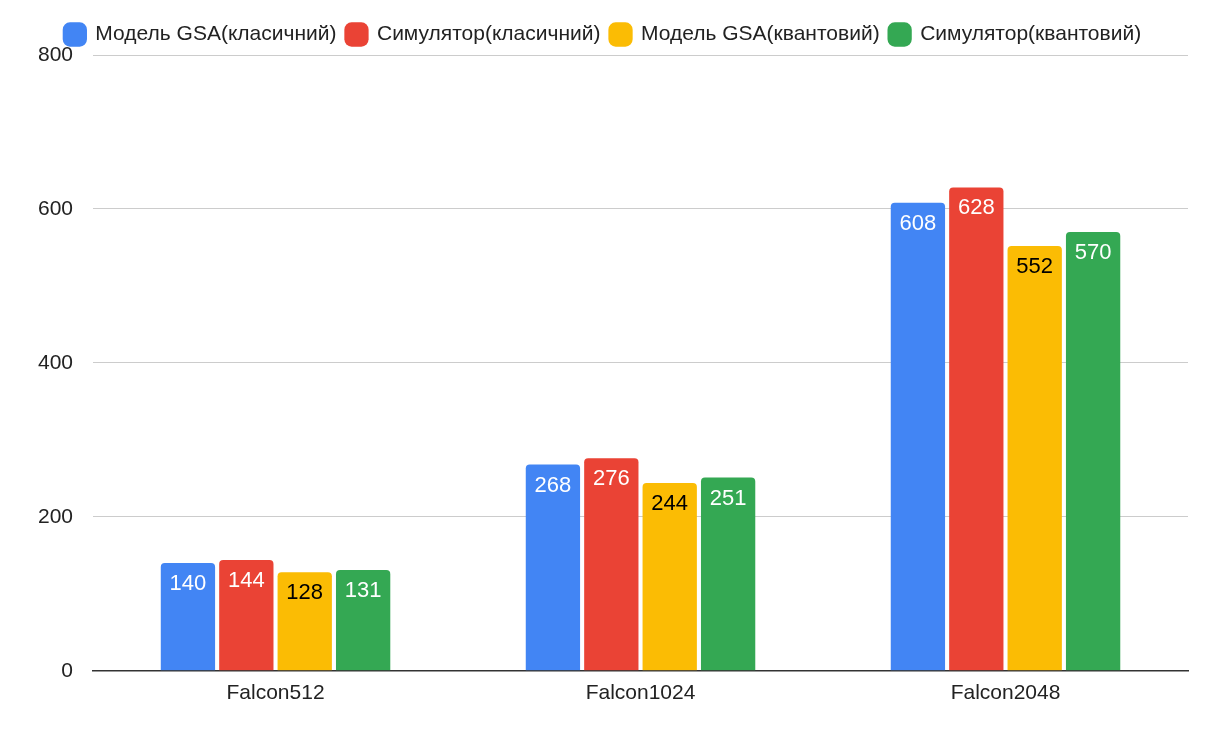 This screenshot has height=730, width=1210. What do you see at coordinates (760, 33) in the screenshot?
I see `legend-label: Модель GSA(квантовий)` at bounding box center [760, 33].